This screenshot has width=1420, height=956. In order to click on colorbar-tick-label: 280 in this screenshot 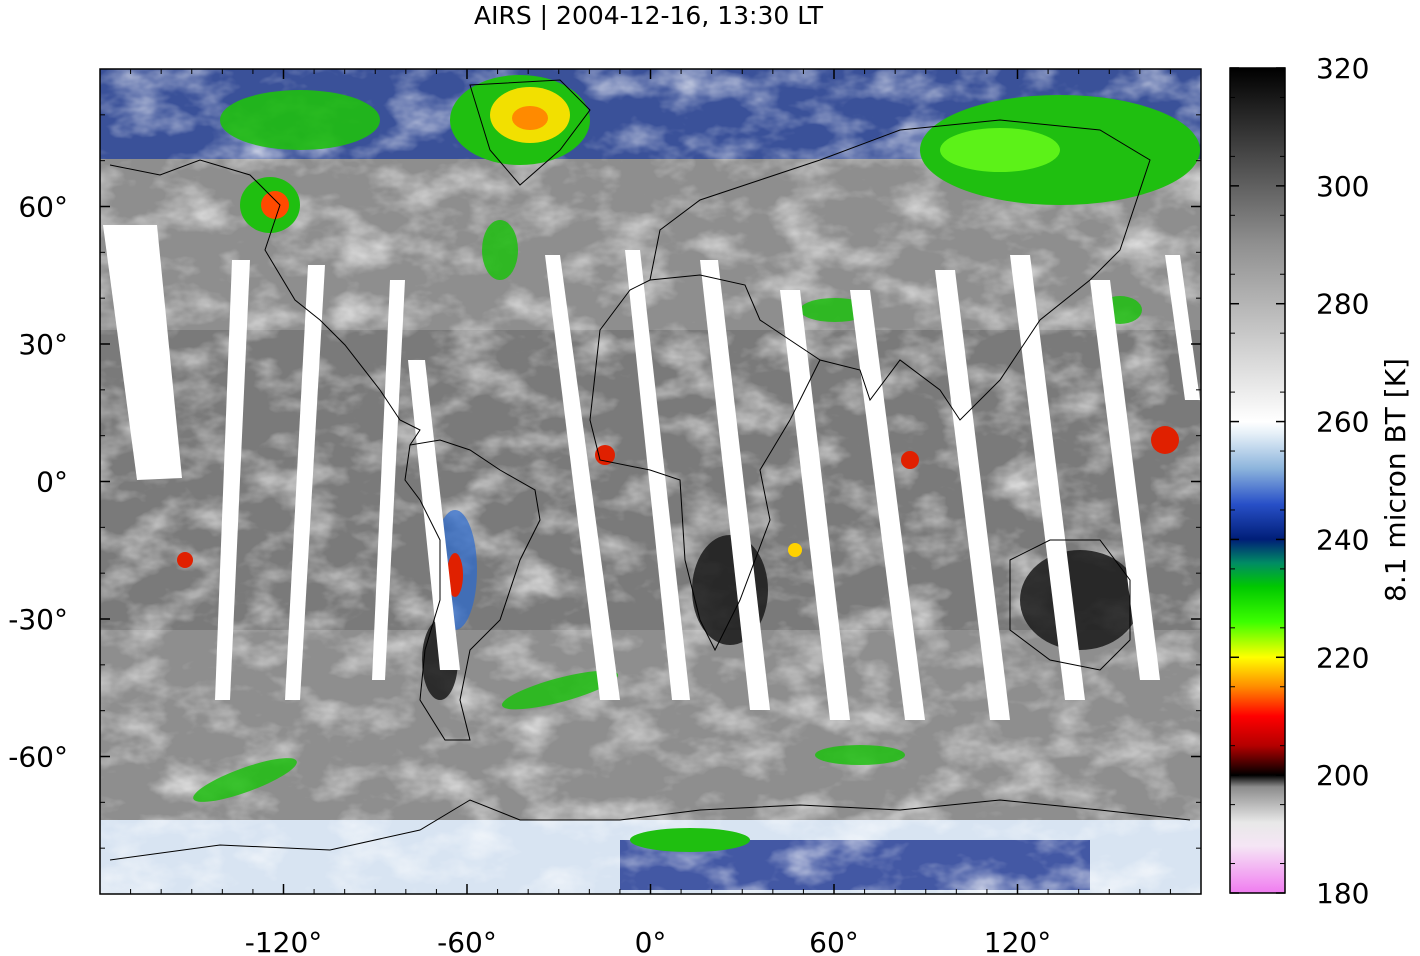, I will do `click(1342, 304)`.